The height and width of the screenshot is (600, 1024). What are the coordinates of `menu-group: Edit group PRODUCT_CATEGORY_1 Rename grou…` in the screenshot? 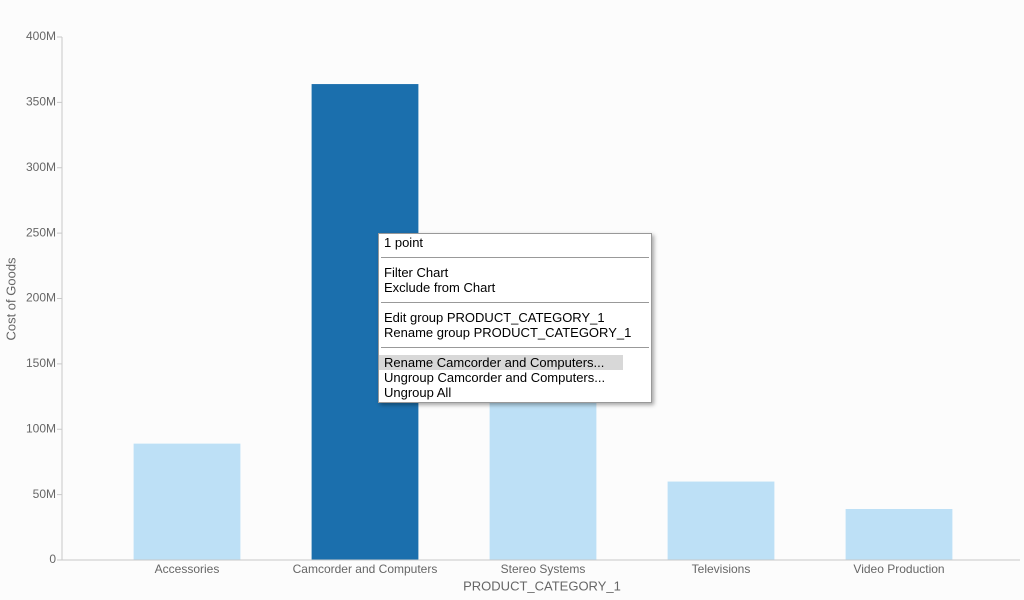 It's located at (515, 325).